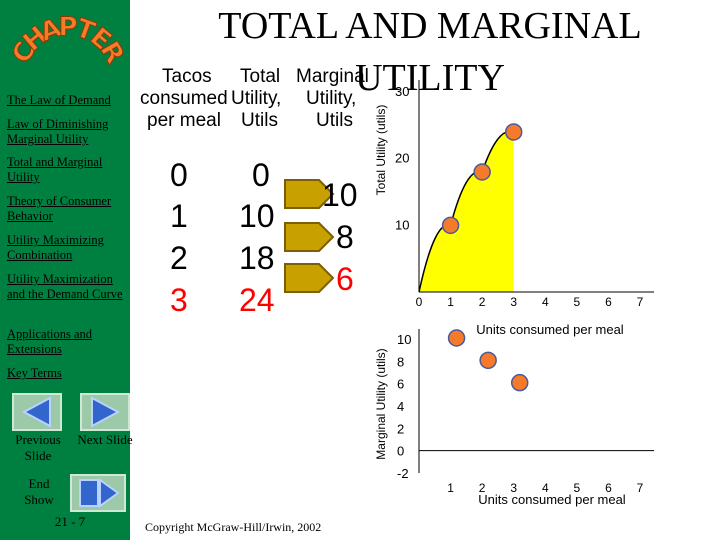 This screenshot has width=720, height=540. Describe the element at coordinates (550, 329) in the screenshot. I see `x-axis-label: Units consumed per meal` at that location.